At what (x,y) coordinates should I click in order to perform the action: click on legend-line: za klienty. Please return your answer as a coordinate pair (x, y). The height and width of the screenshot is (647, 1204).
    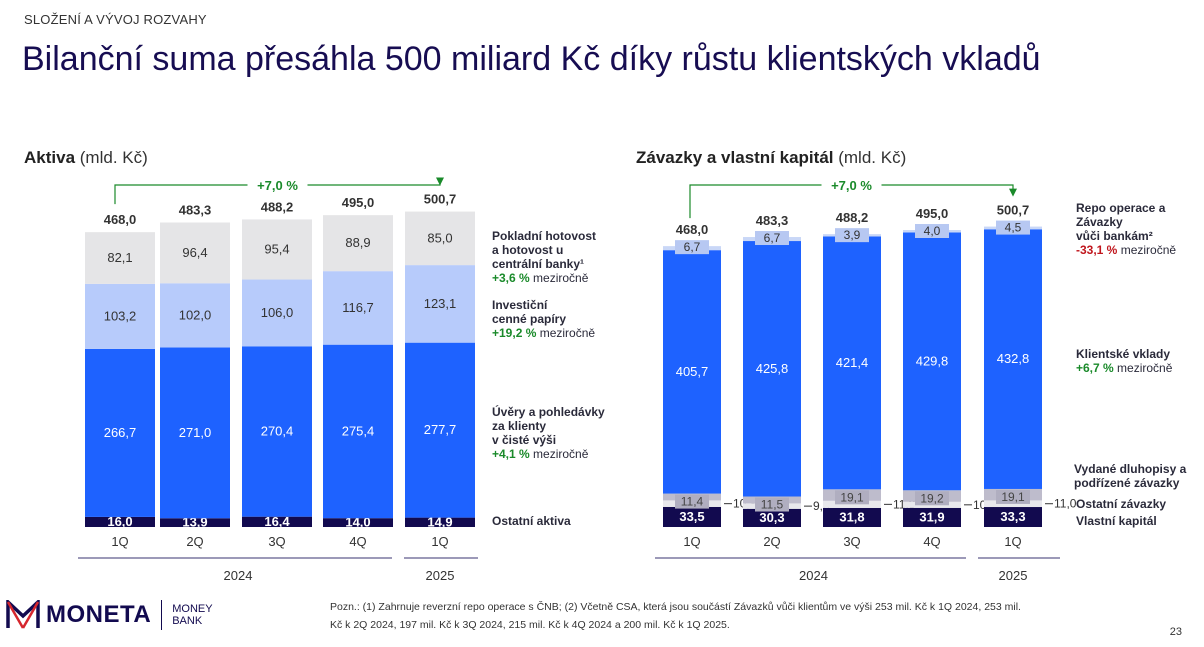
    Looking at the image, I should click on (519, 426).